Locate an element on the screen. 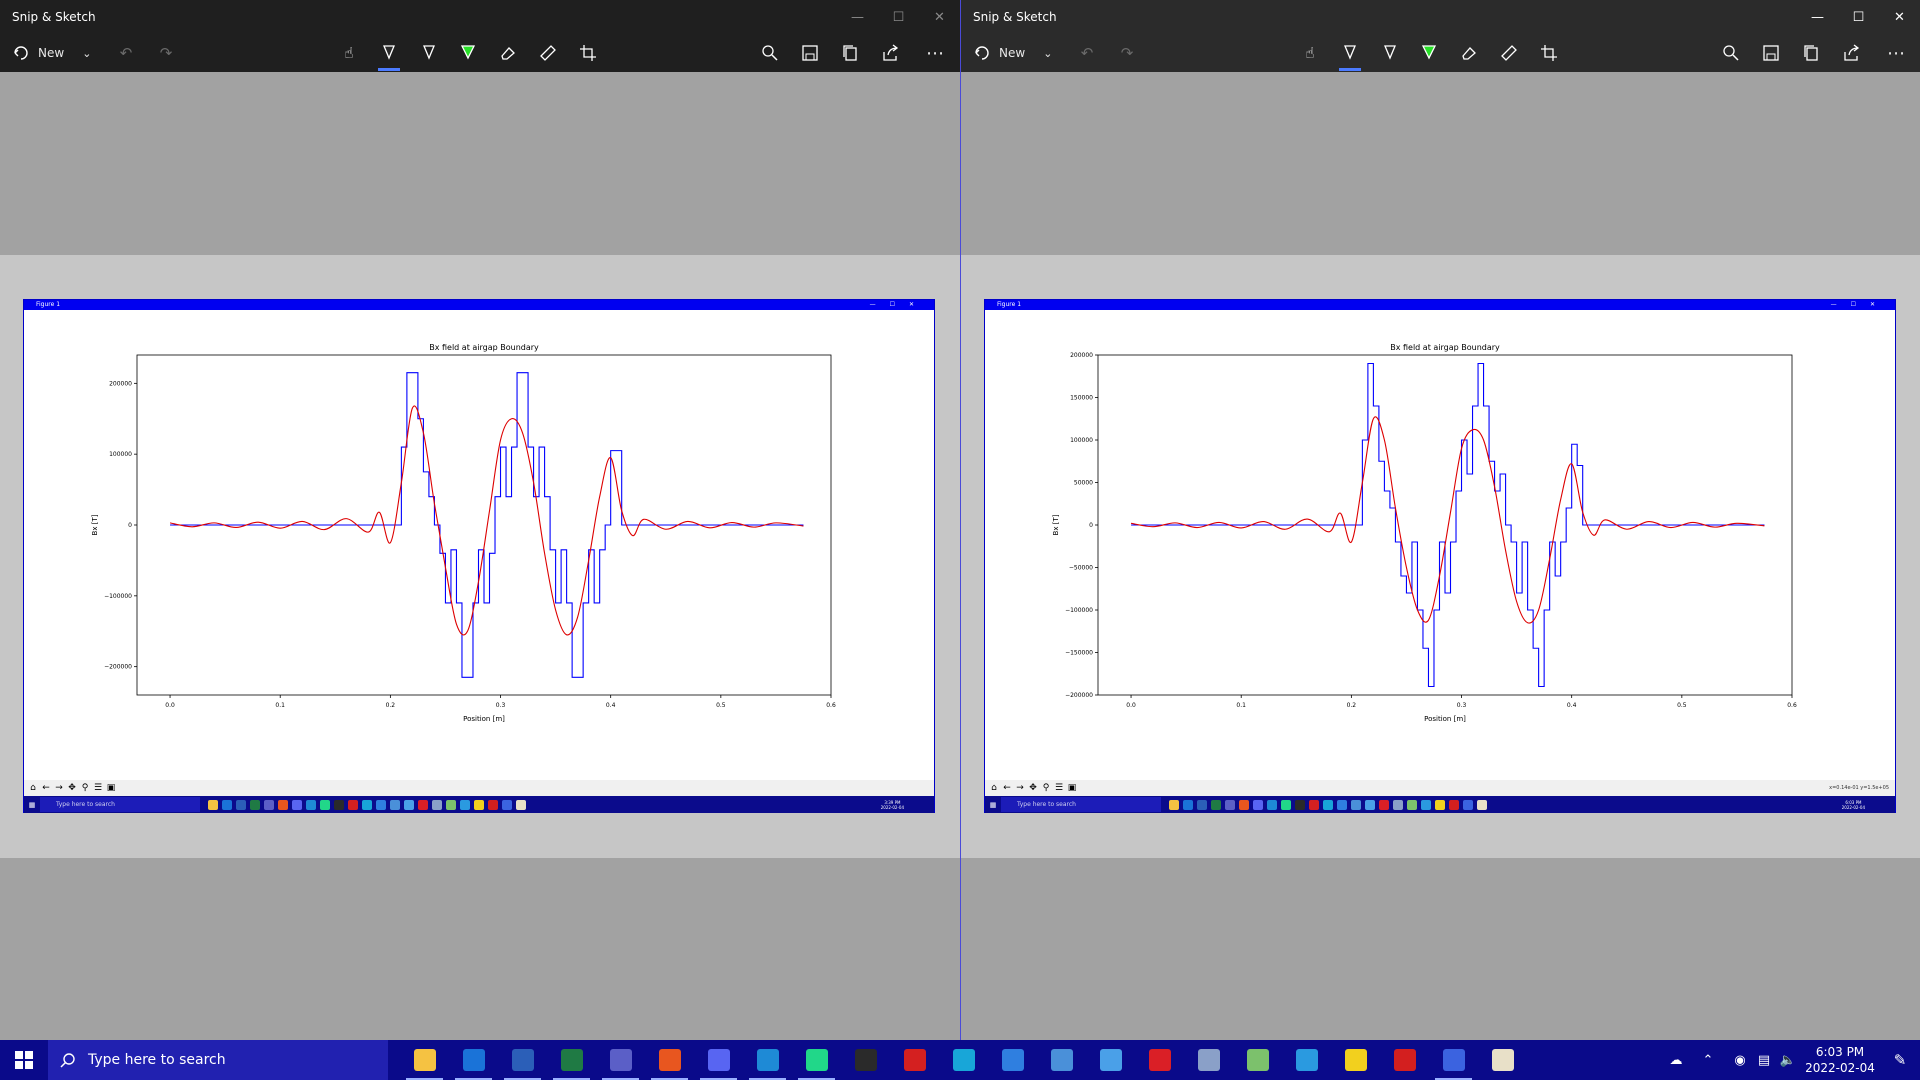 The height and width of the screenshot is (1080, 1920). notes-app-icon is located at coordinates (1257, 1060).